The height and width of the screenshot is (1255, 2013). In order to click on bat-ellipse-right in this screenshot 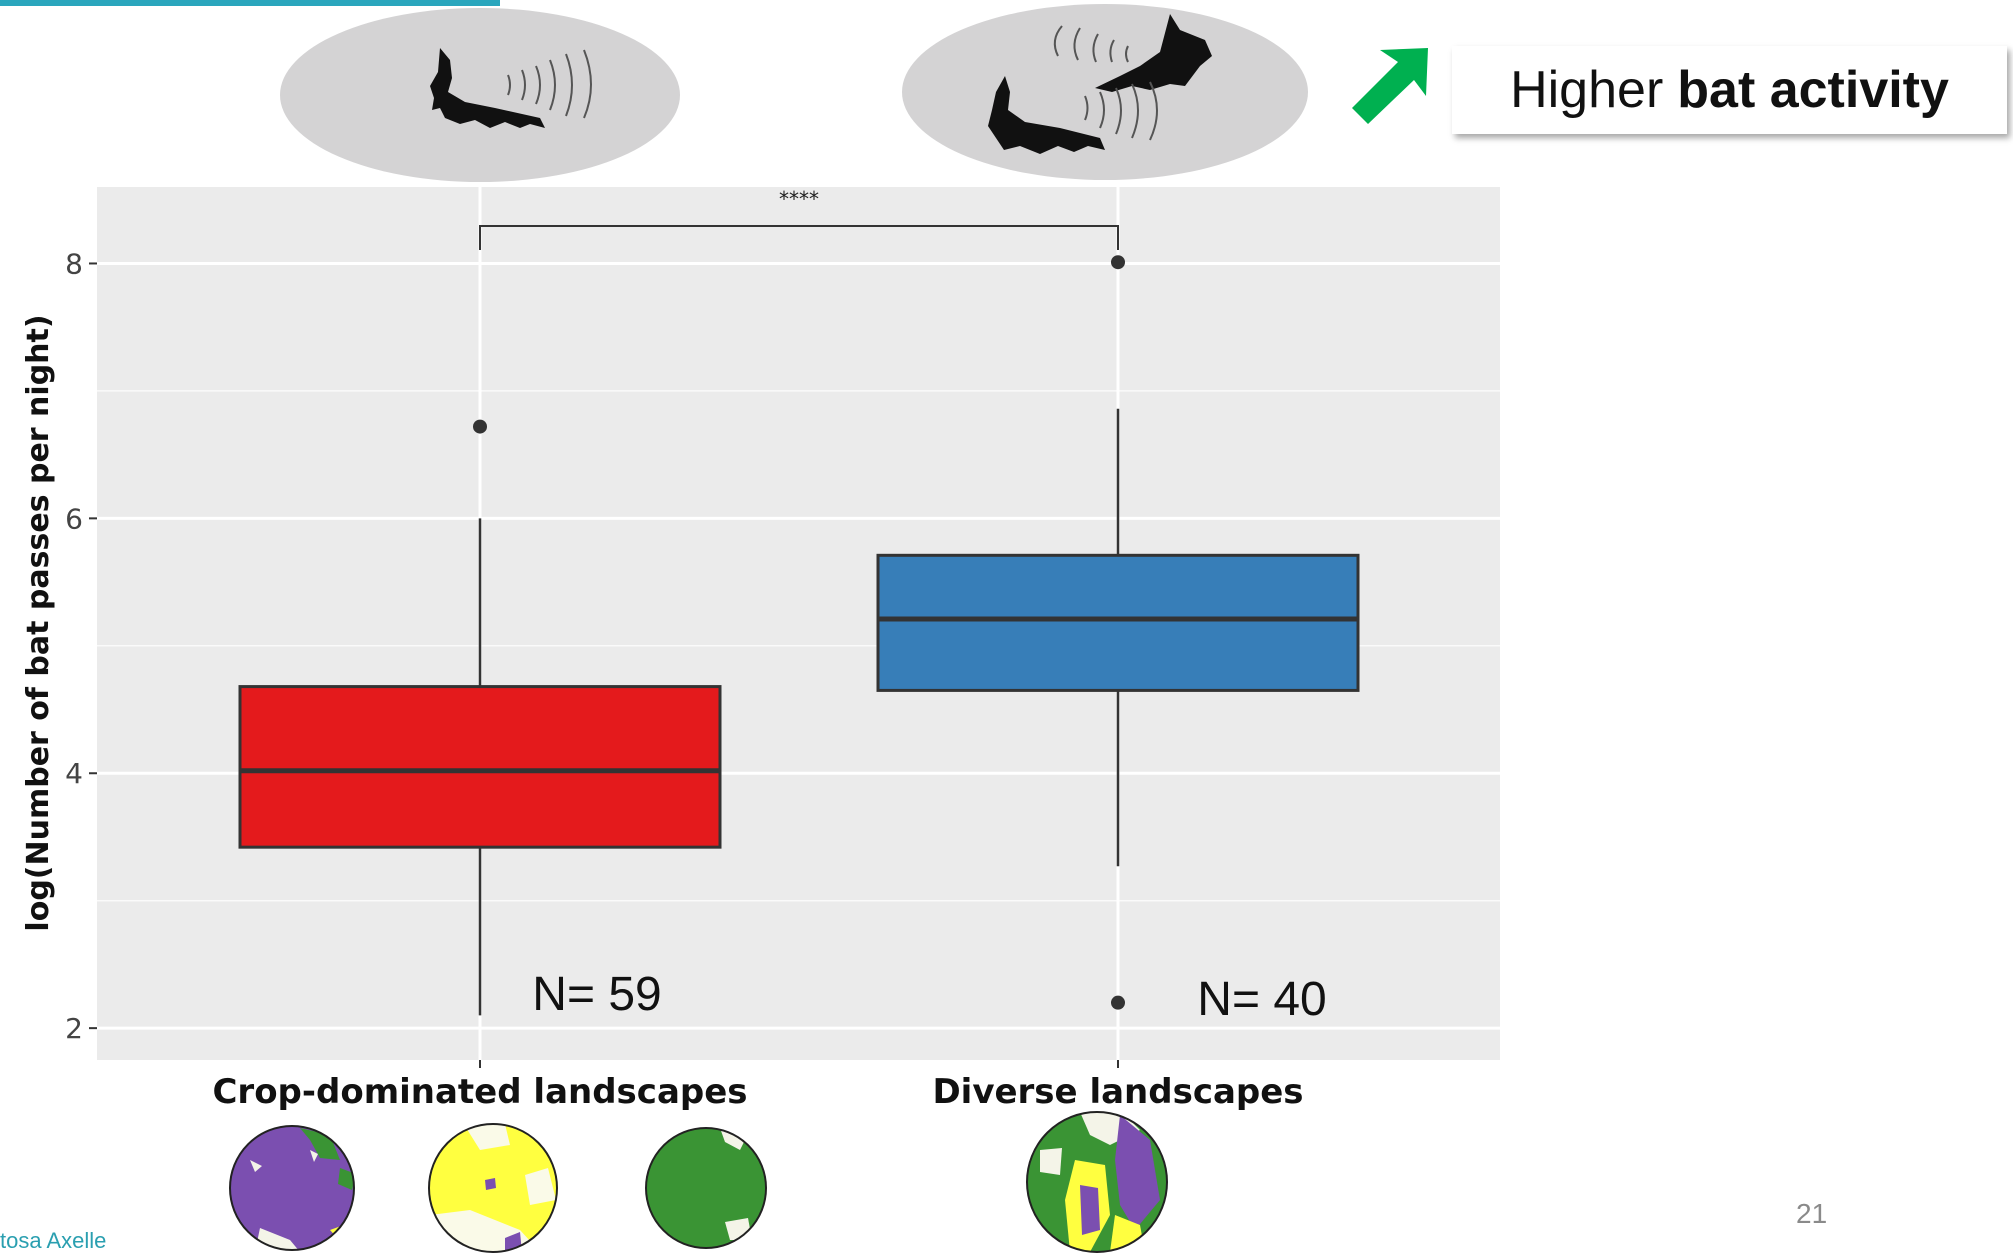, I will do `click(1105, 92)`.